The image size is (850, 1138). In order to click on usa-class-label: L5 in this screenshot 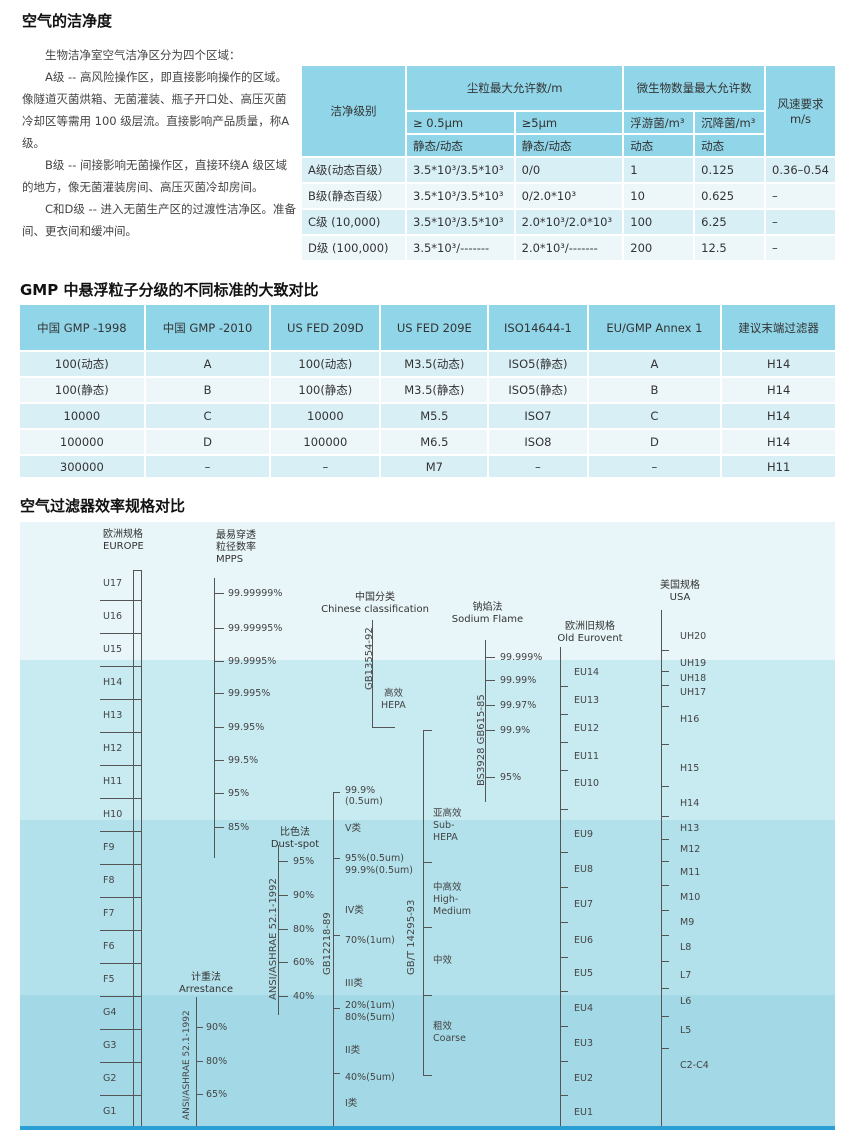, I will do `click(686, 1030)`.